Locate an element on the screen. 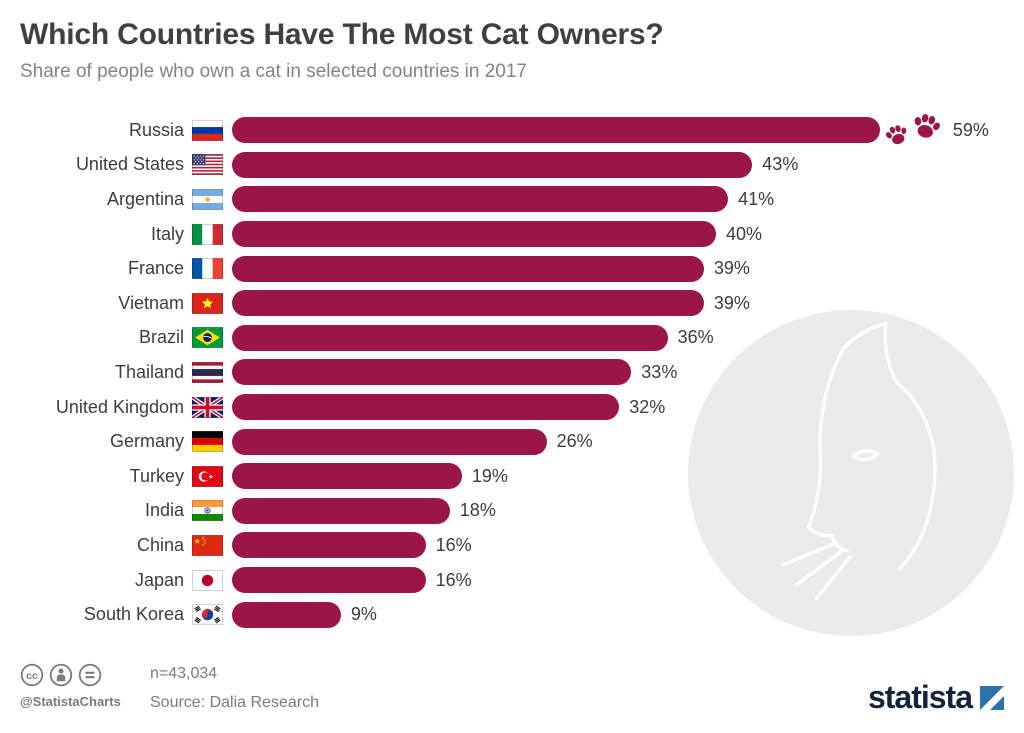 This screenshot has height=733, width=1024. bar-row: Thailand 33% is located at coordinates (501, 372).